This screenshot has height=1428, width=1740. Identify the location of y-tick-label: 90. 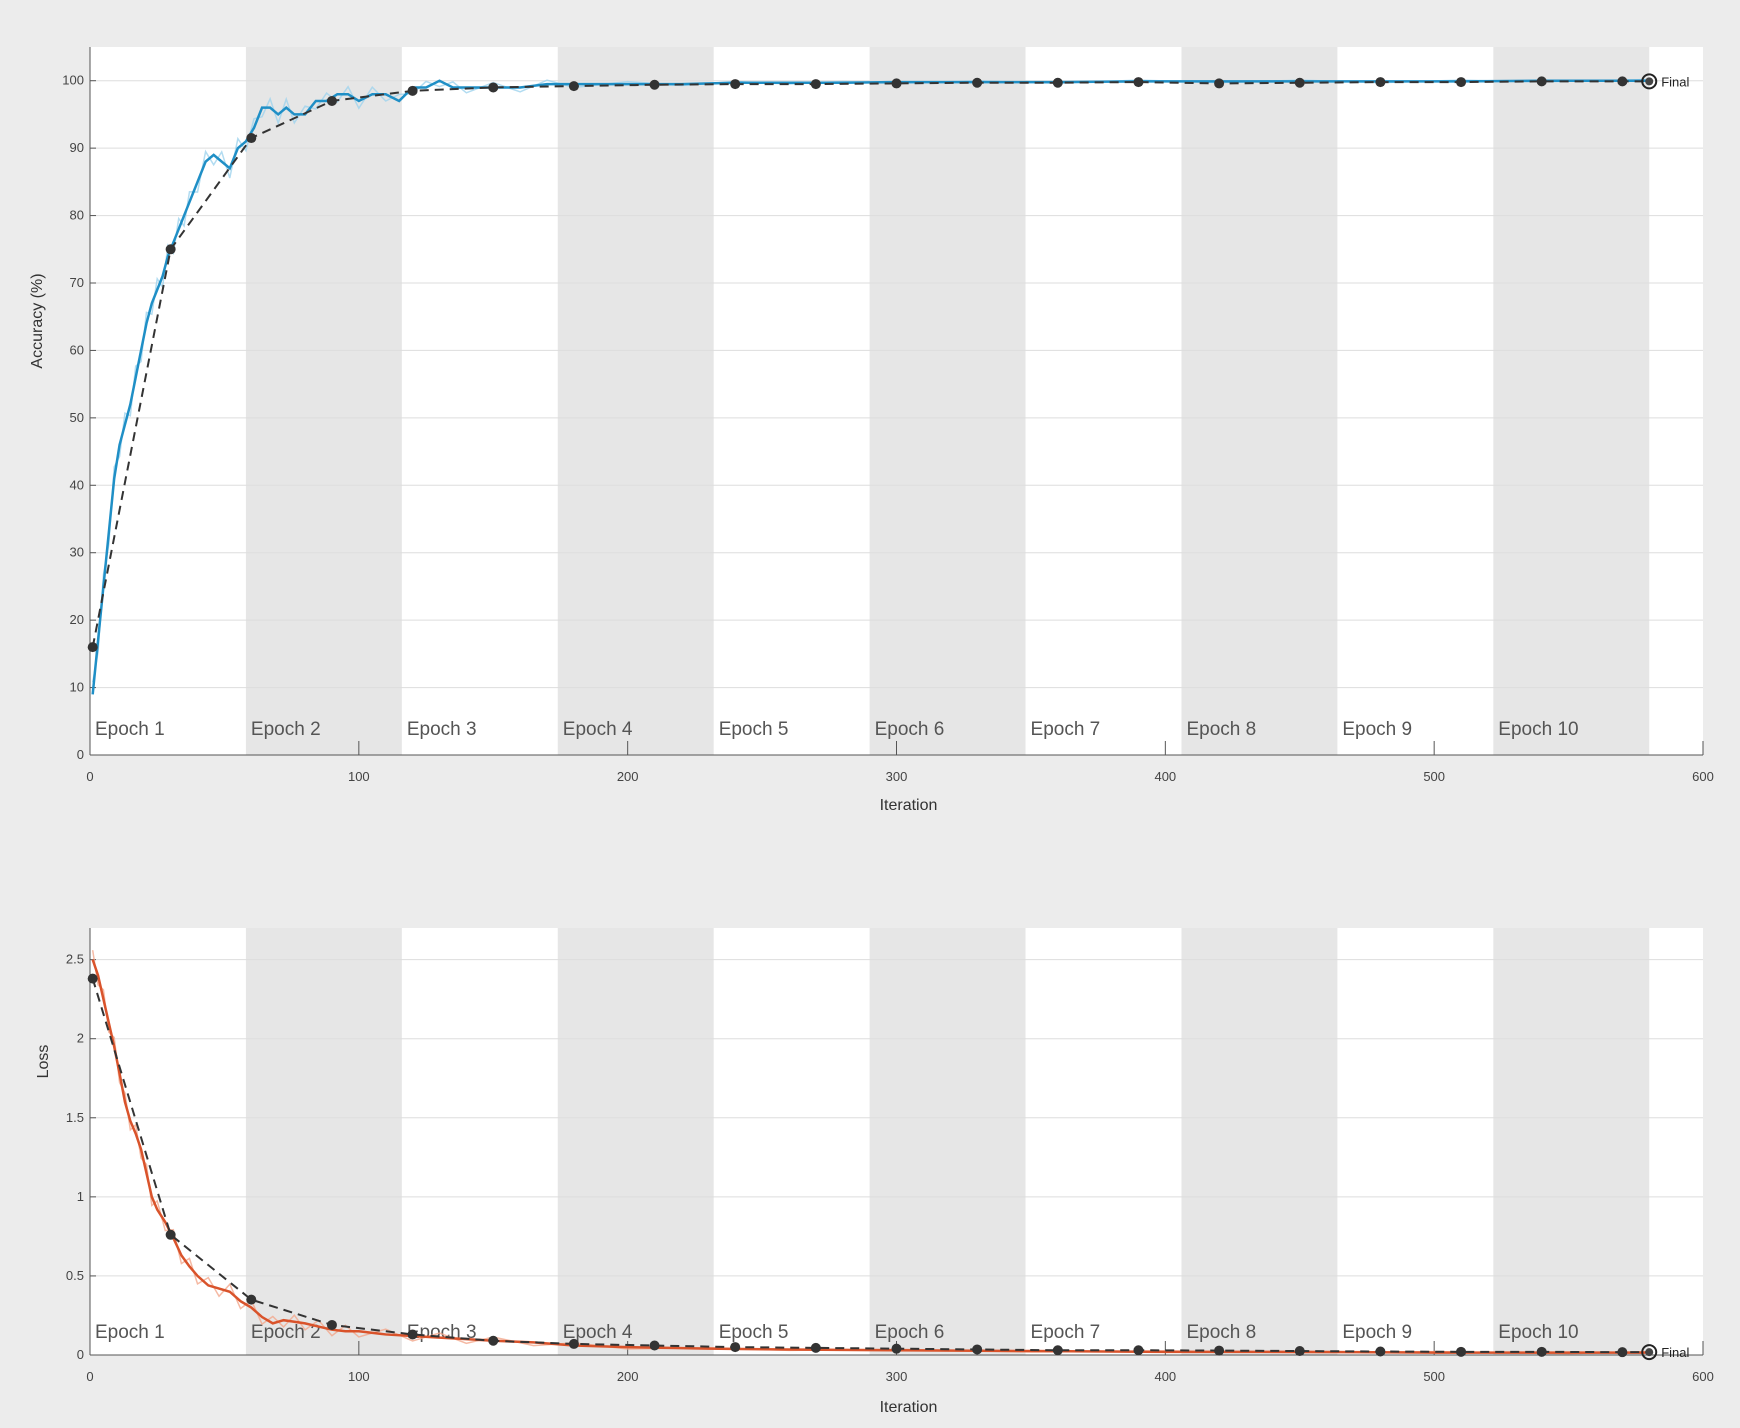
(77, 147).